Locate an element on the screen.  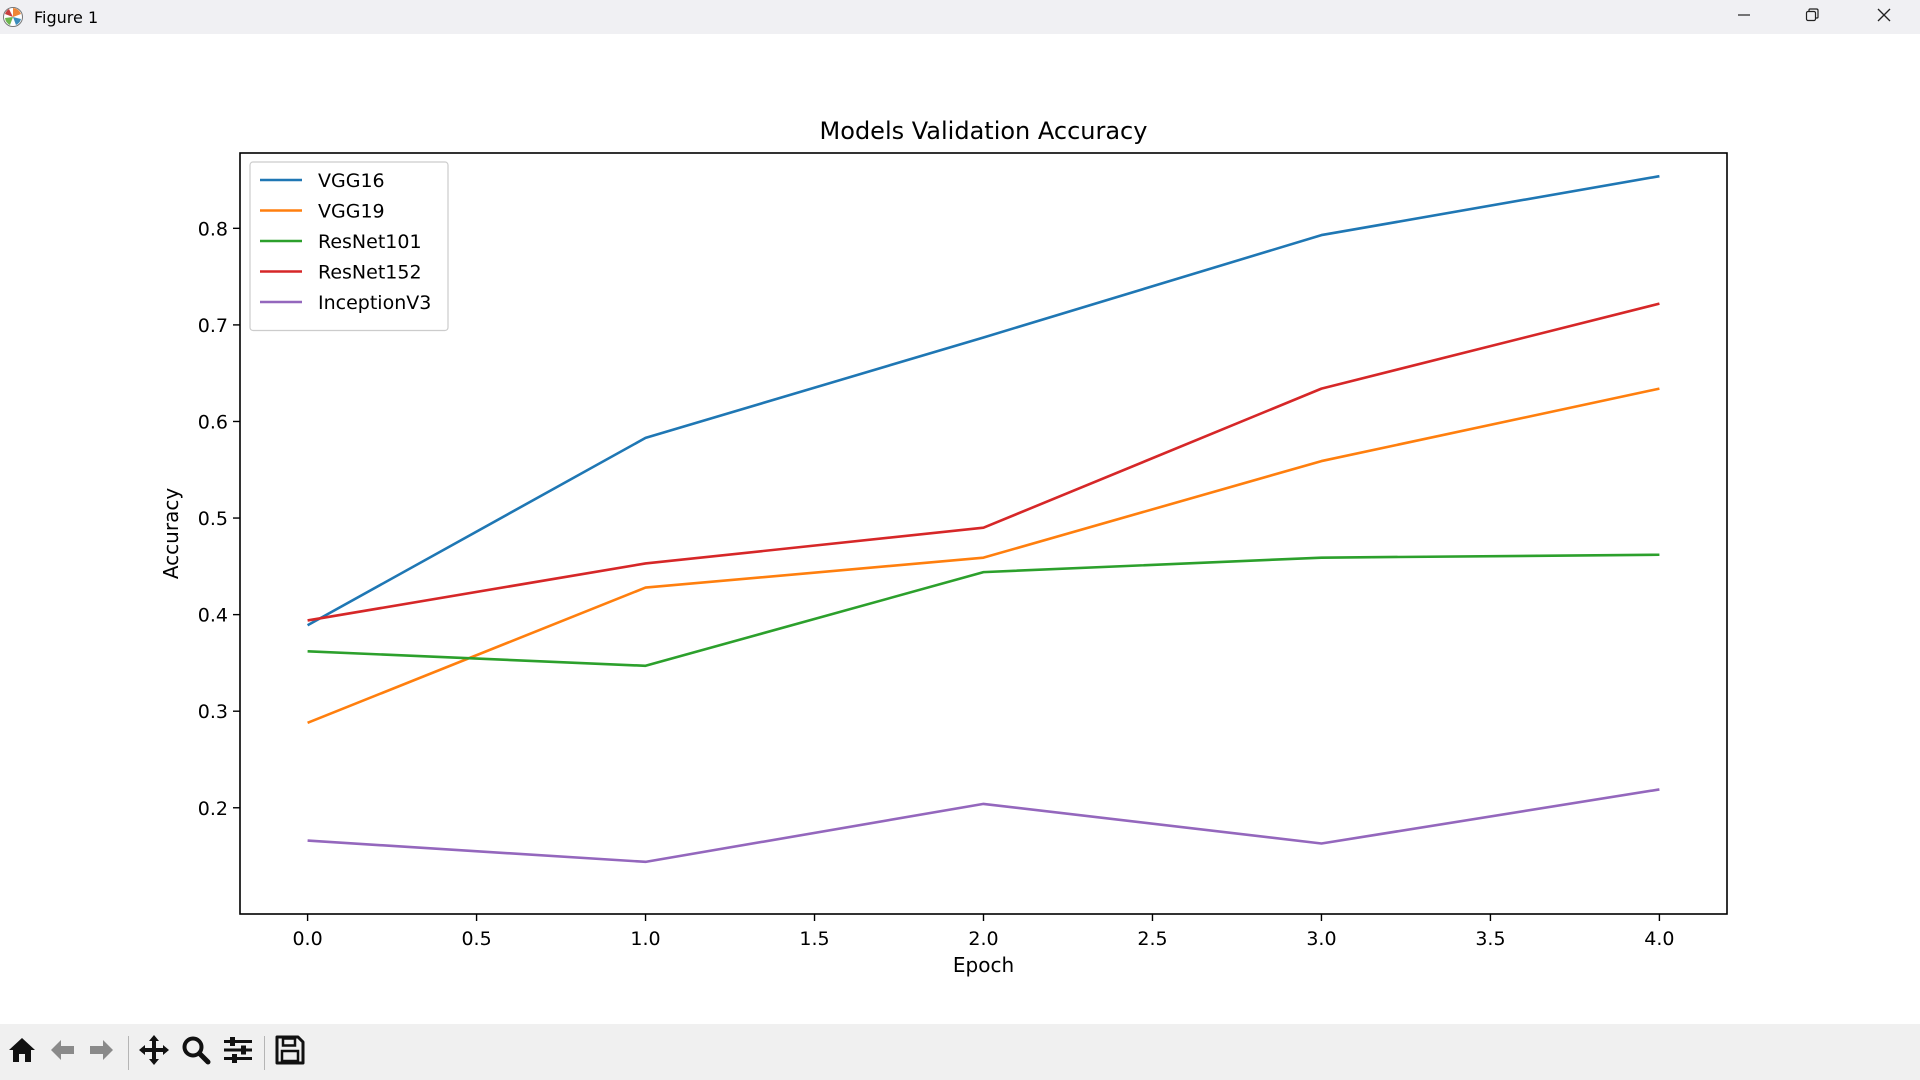
restore-button is located at coordinates (1812, 17).